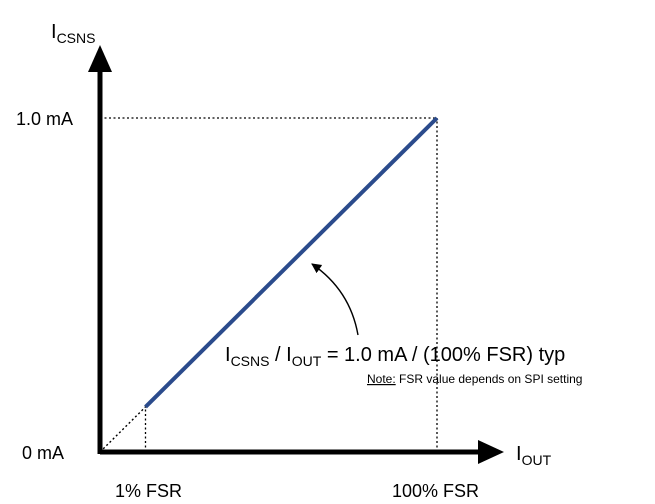  I want to click on x-tick-label-min: 1% FSR, so click(148, 491).